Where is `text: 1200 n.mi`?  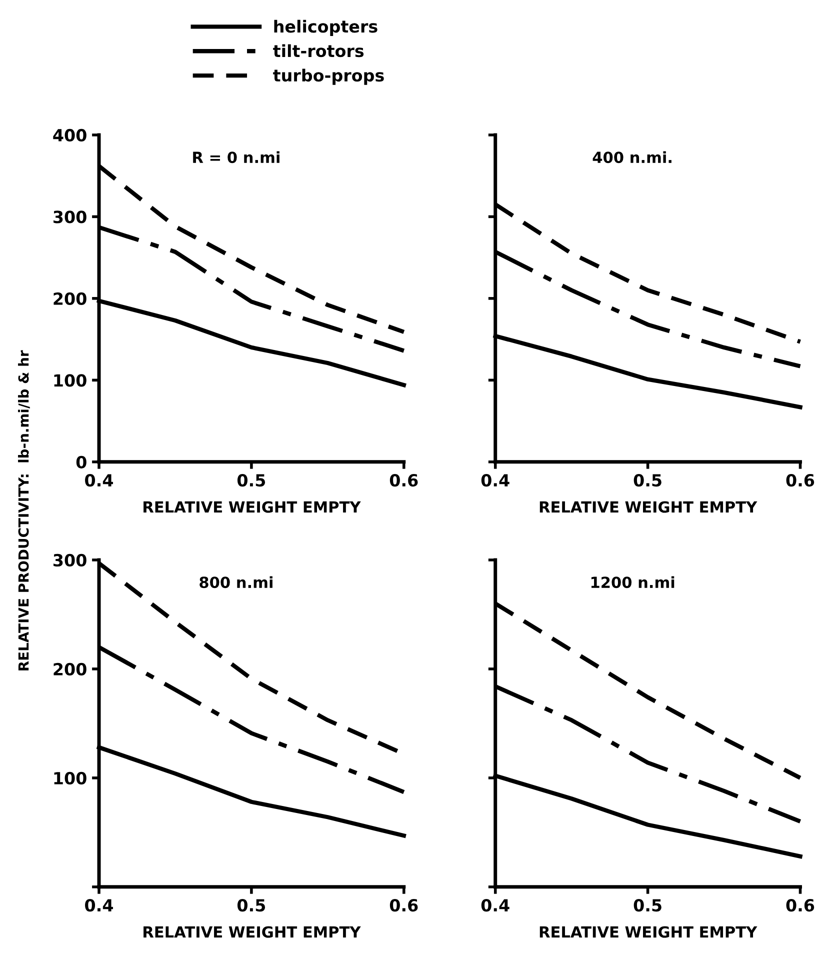 text: 1200 n.mi is located at coordinates (632, 582).